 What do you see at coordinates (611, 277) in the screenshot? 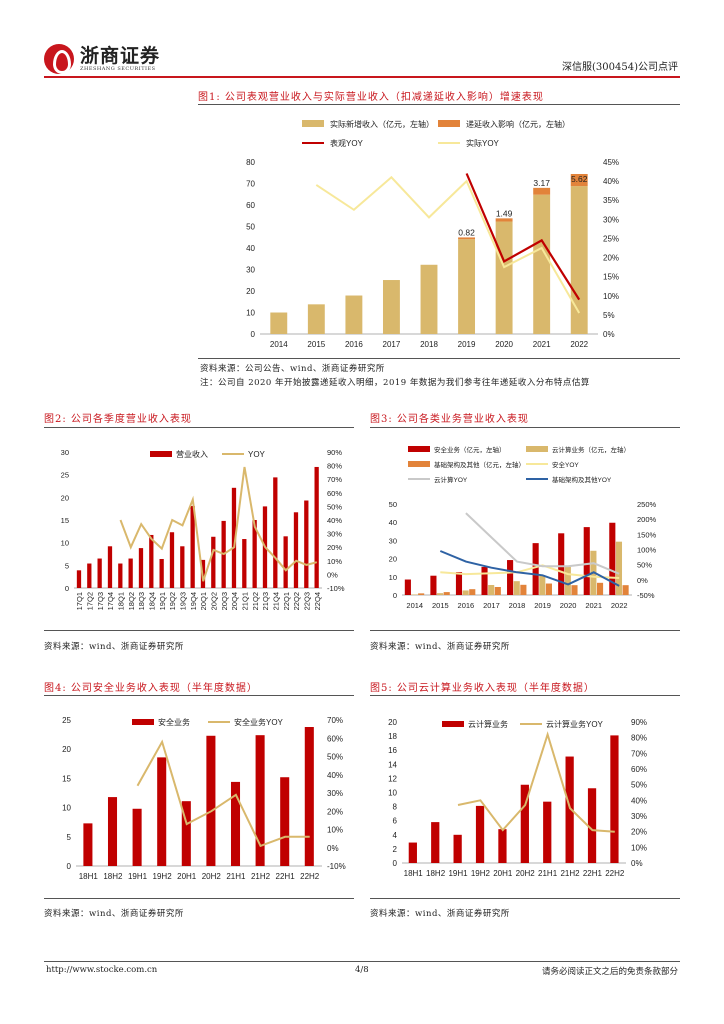
I see `y2-tick-label: 15%` at bounding box center [611, 277].